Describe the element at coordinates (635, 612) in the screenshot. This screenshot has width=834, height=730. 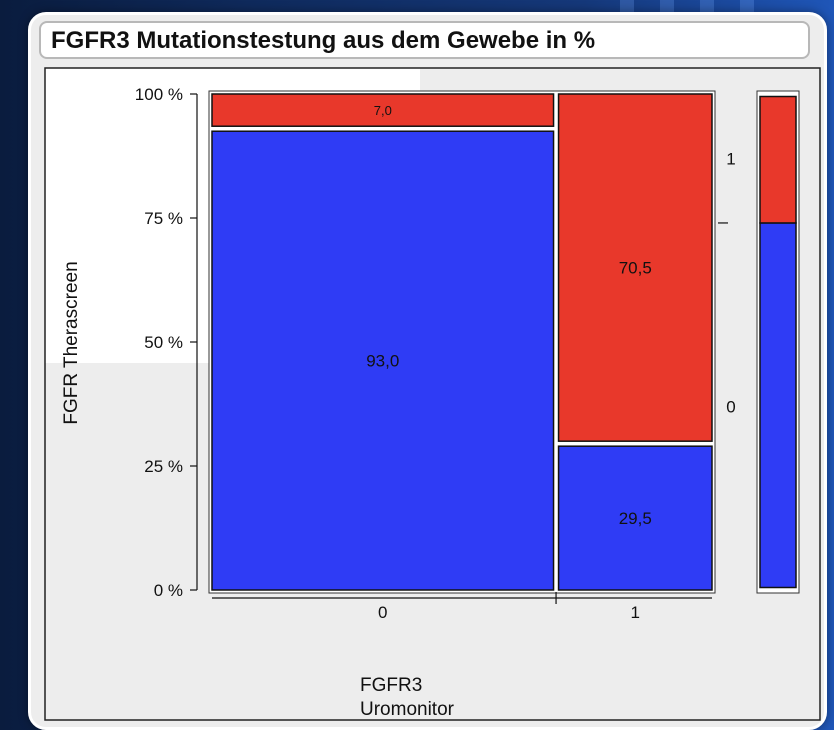
I see `x-tick-label: 1` at that location.